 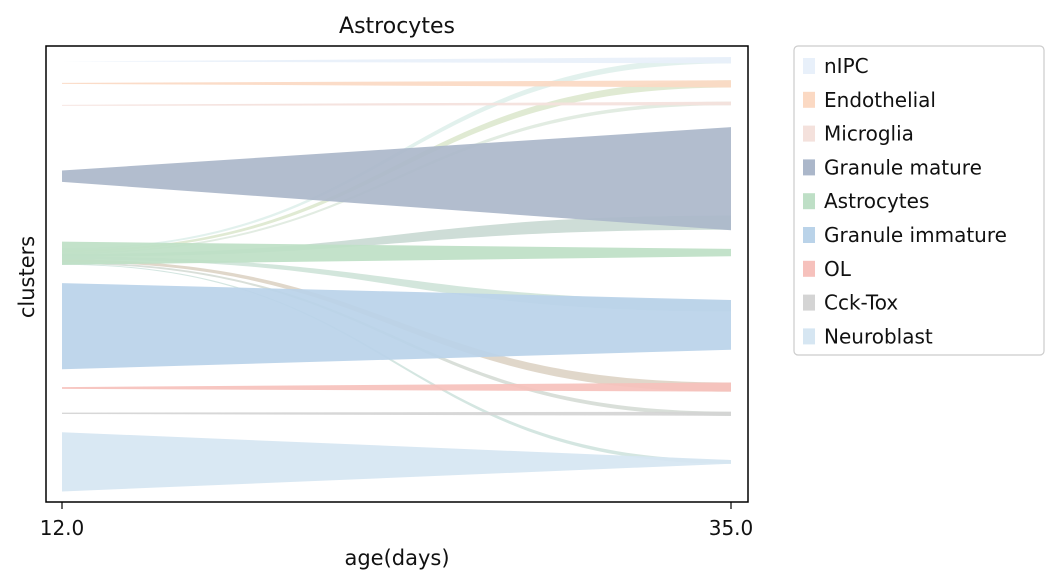 I want to click on legend-label-cck-tox: Cck-Tox, so click(x=861, y=303).